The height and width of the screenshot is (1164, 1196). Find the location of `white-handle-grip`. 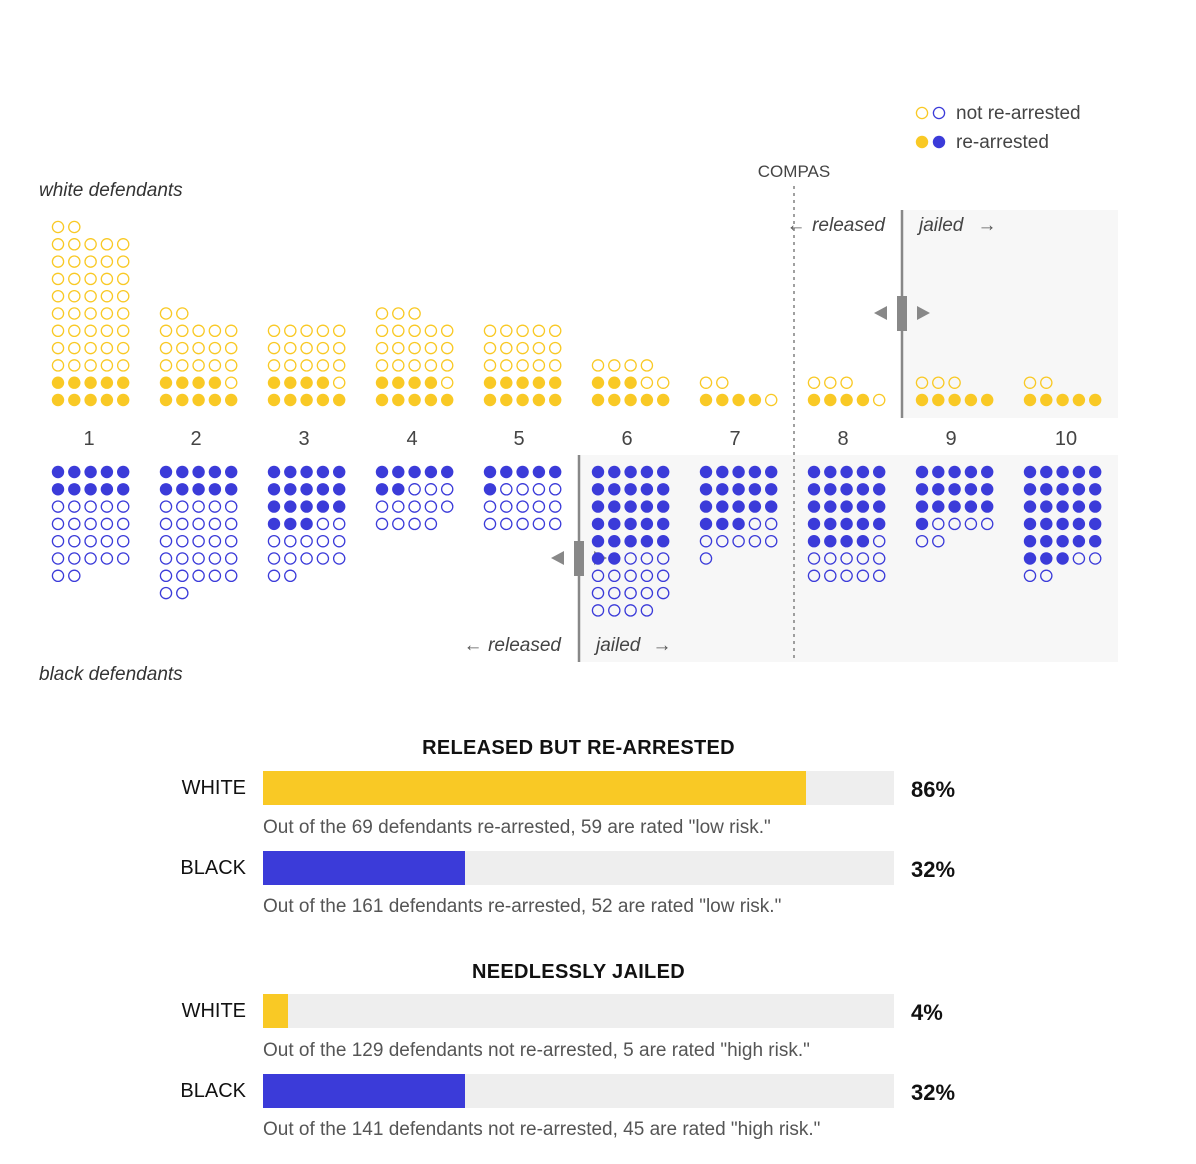

white-handle-grip is located at coordinates (902, 313).